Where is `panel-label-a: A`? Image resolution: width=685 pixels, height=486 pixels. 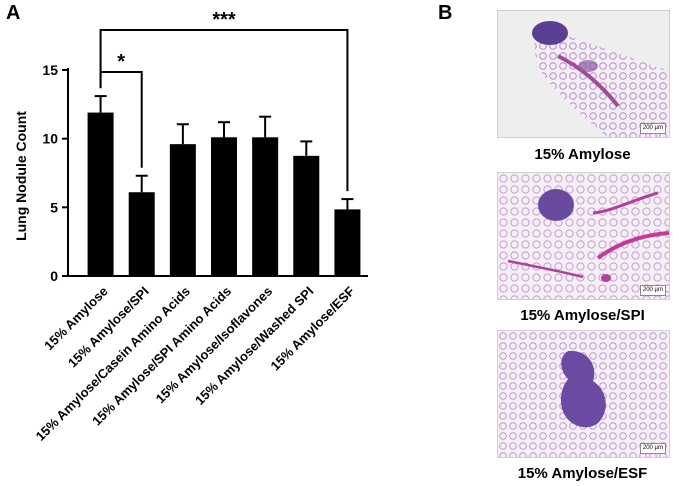 panel-label-a: A is located at coordinates (13, 13).